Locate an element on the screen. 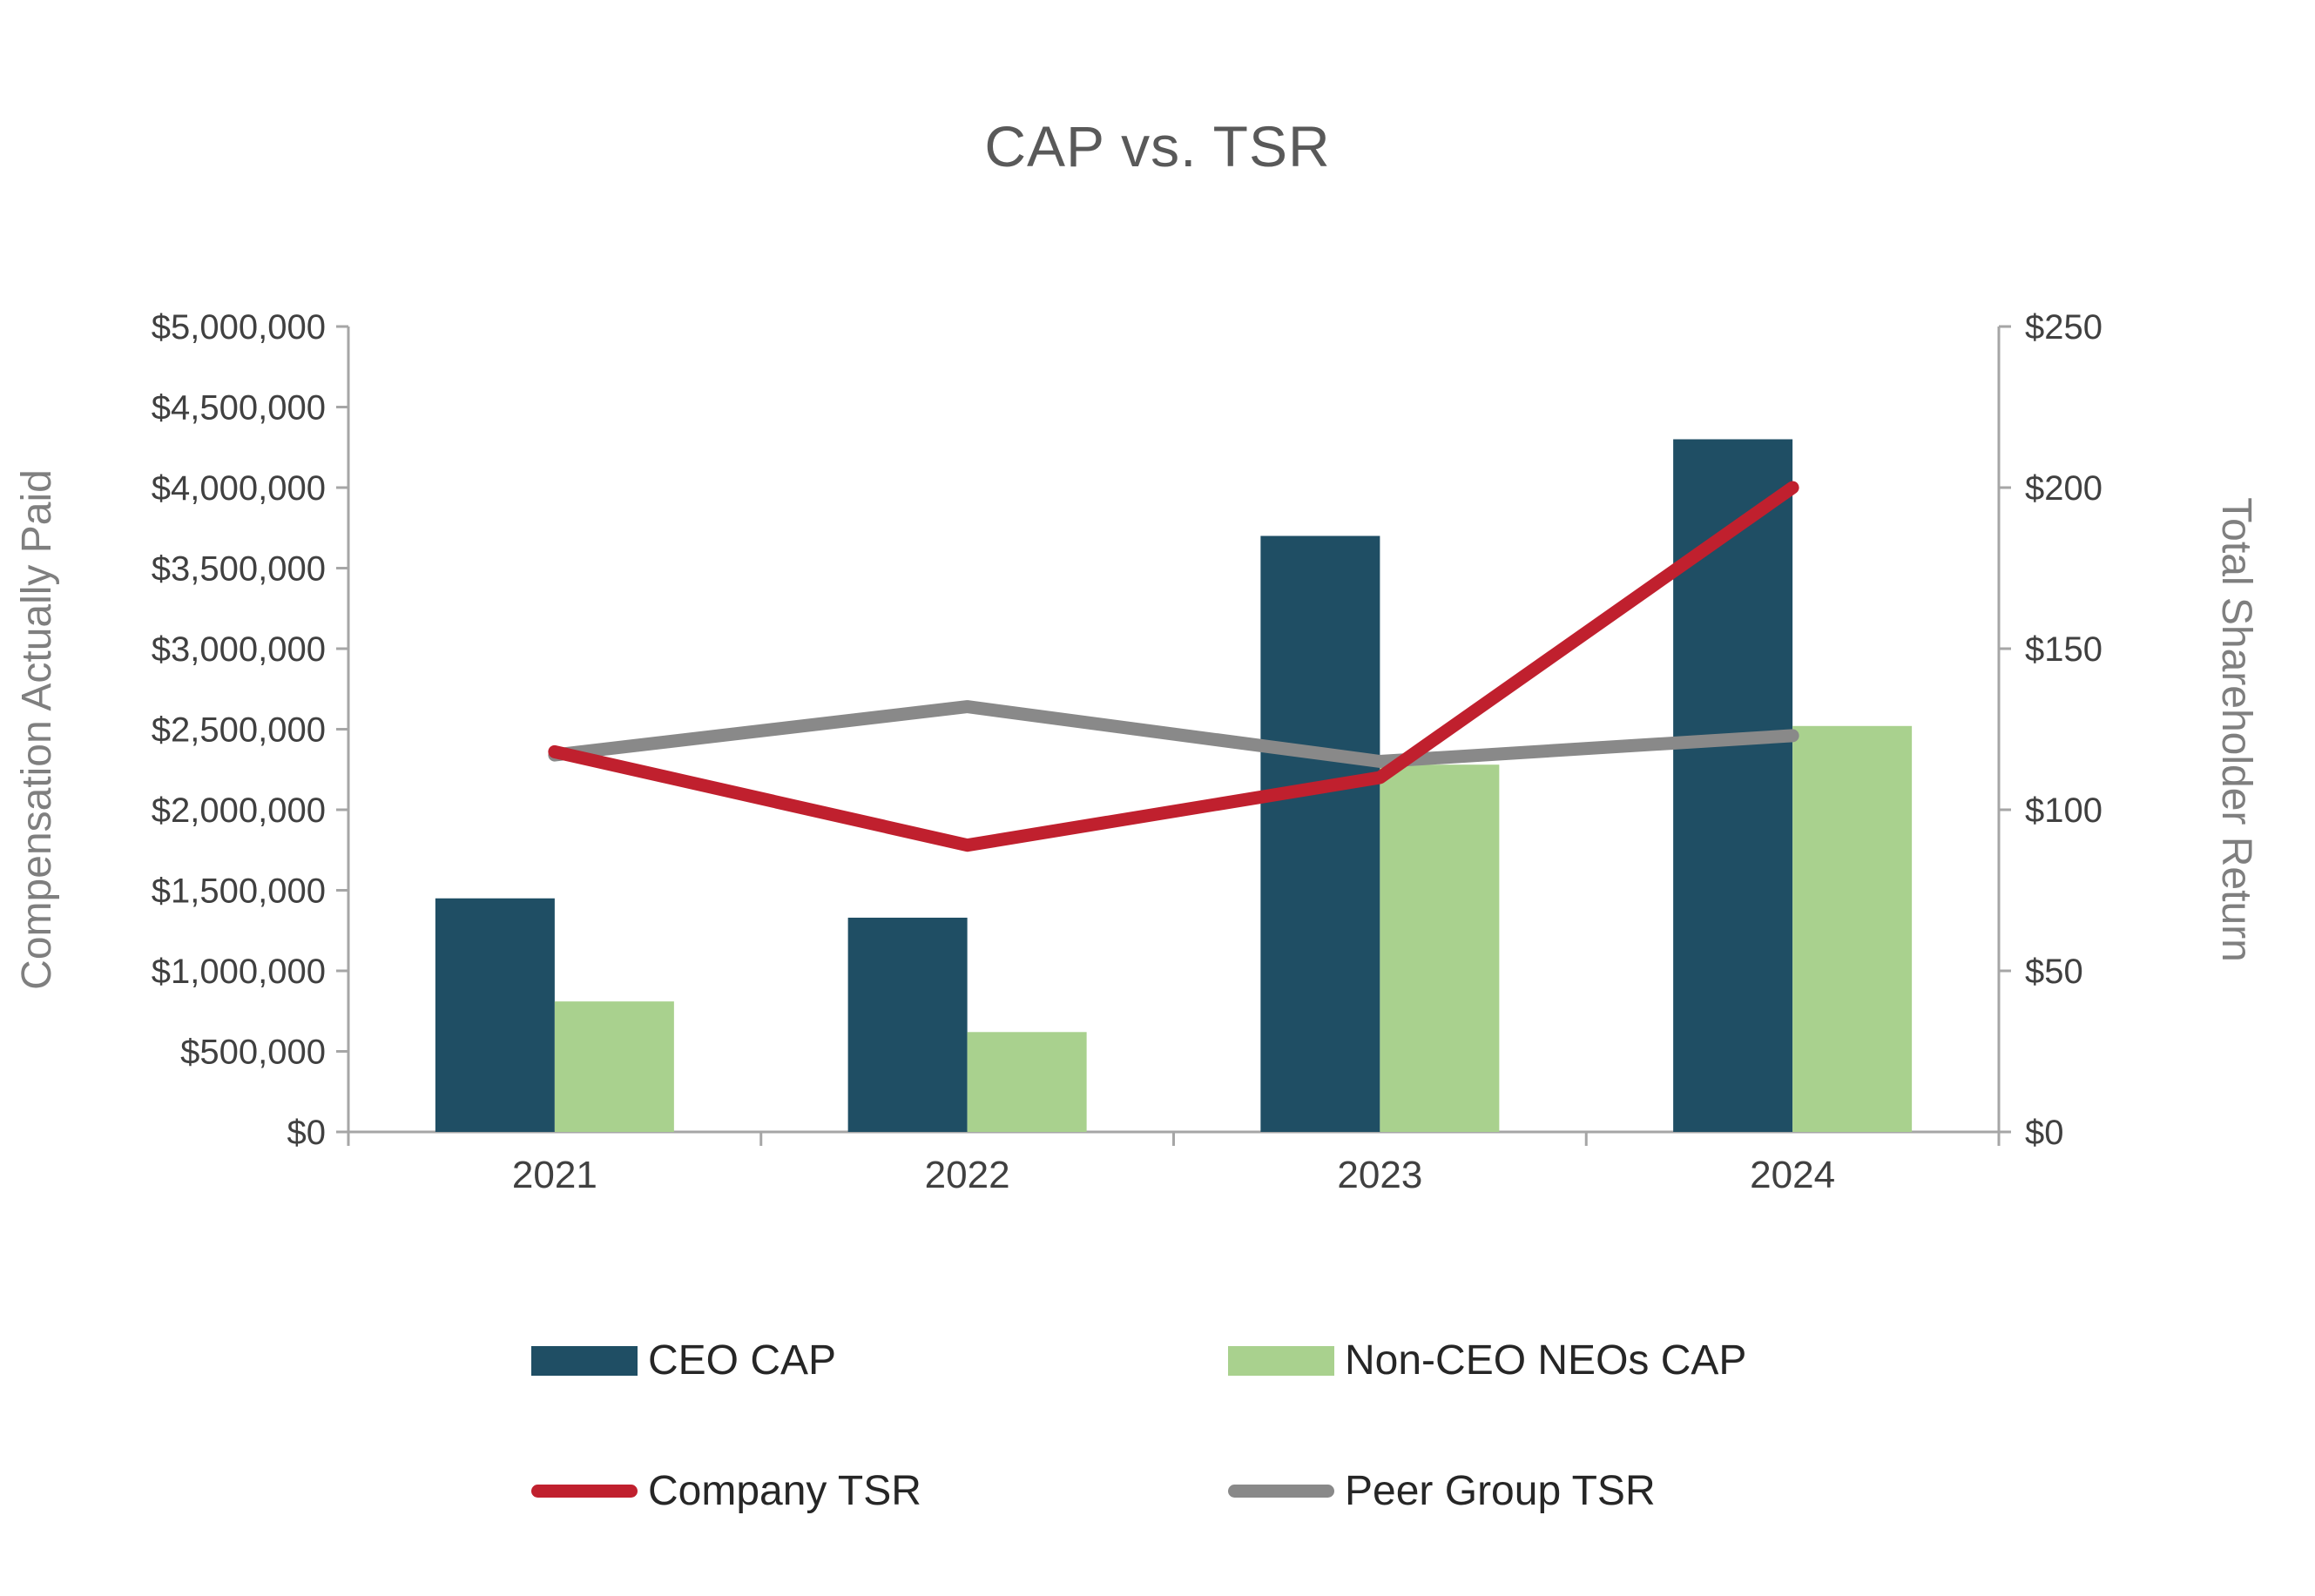 The height and width of the screenshot is (1596, 2315). company-tsr-line is located at coordinates (1173, 666).